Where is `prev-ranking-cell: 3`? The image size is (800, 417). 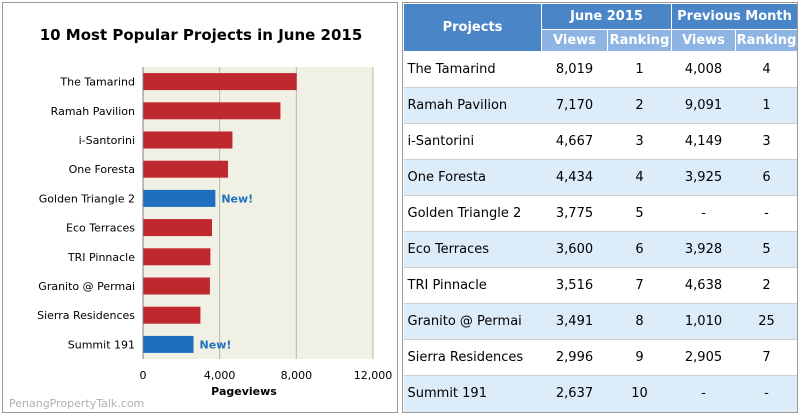 prev-ranking-cell: 3 is located at coordinates (766, 141).